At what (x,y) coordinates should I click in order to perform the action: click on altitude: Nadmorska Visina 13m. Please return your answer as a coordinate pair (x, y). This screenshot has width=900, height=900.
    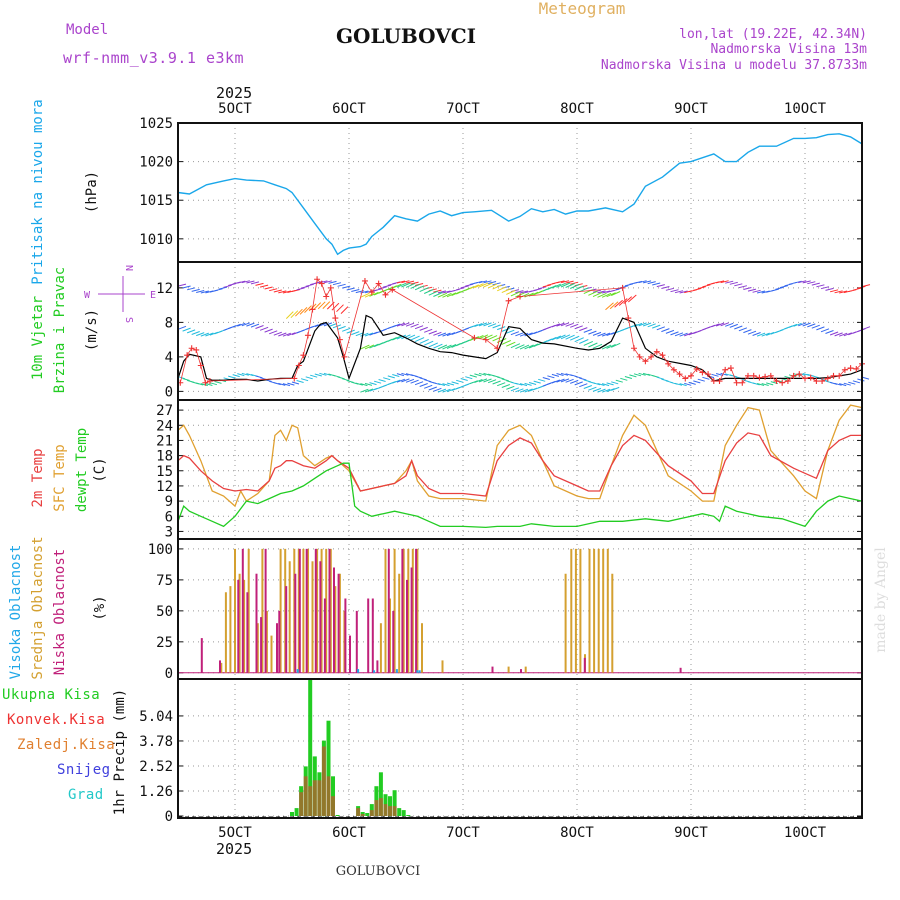
    Looking at the image, I should click on (788, 49).